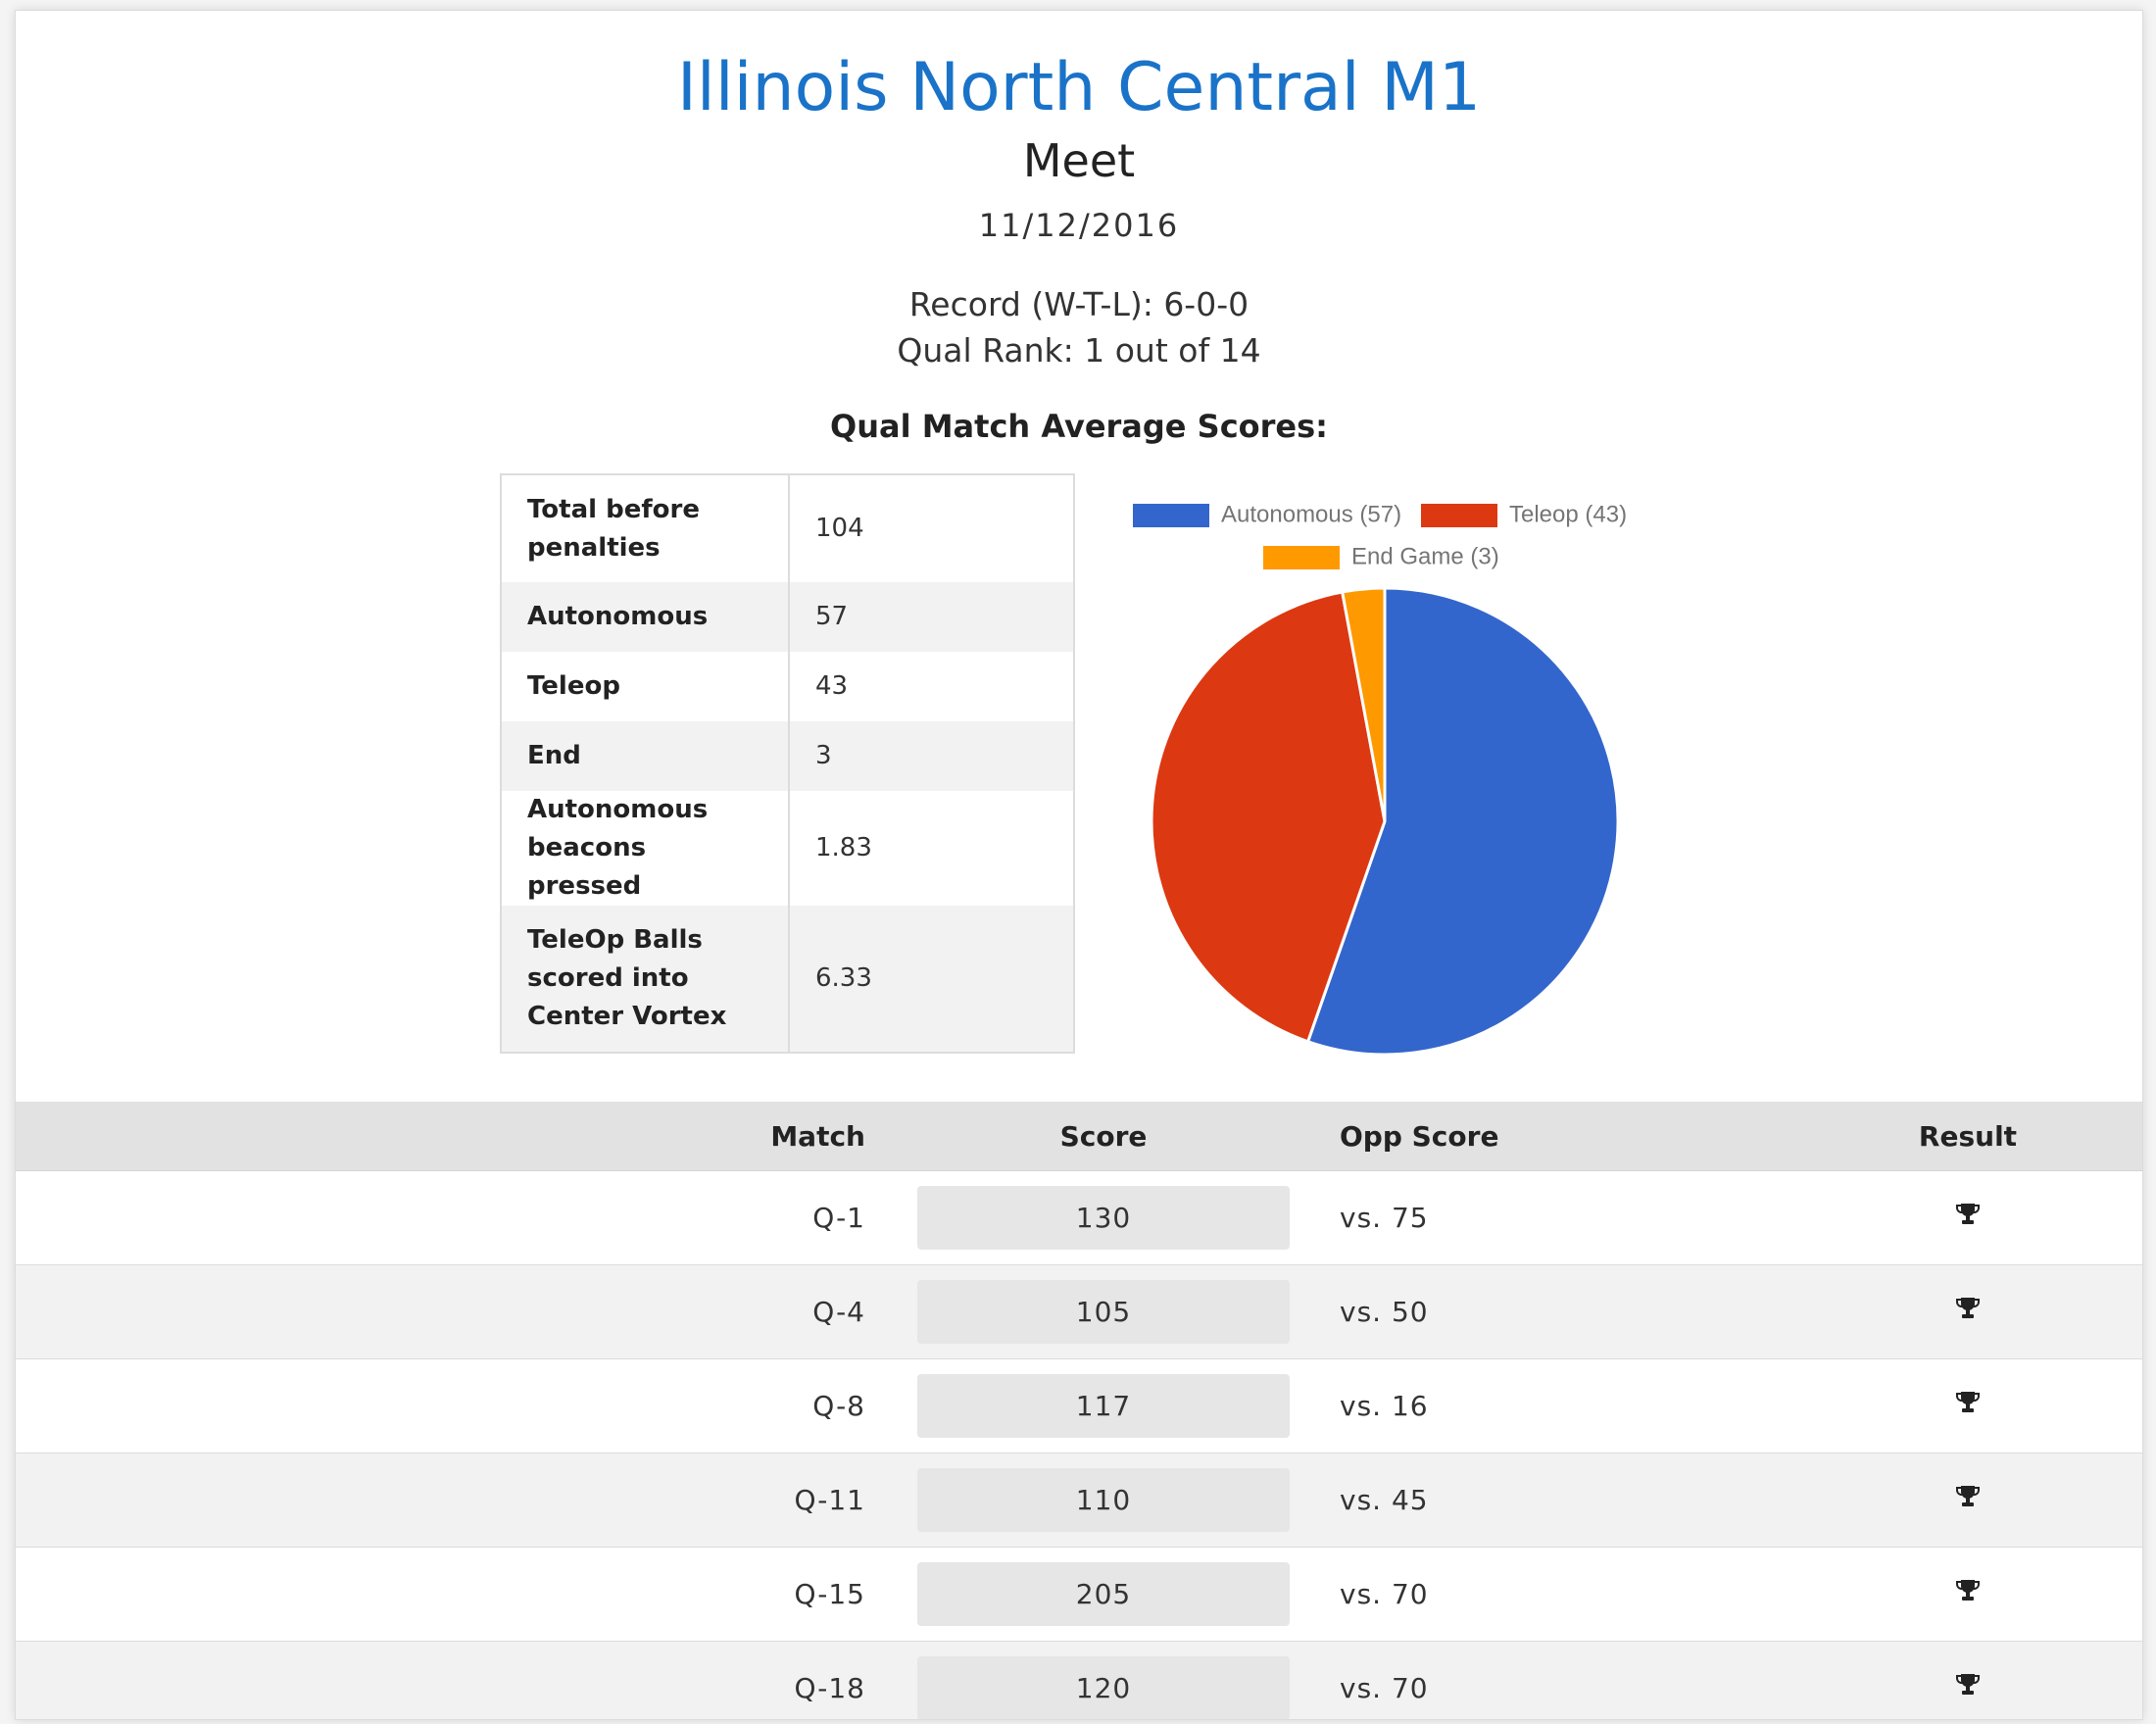 The width and height of the screenshot is (2156, 1724). What do you see at coordinates (1541, 1500) in the screenshot?
I see `opp-score: vs. 45` at bounding box center [1541, 1500].